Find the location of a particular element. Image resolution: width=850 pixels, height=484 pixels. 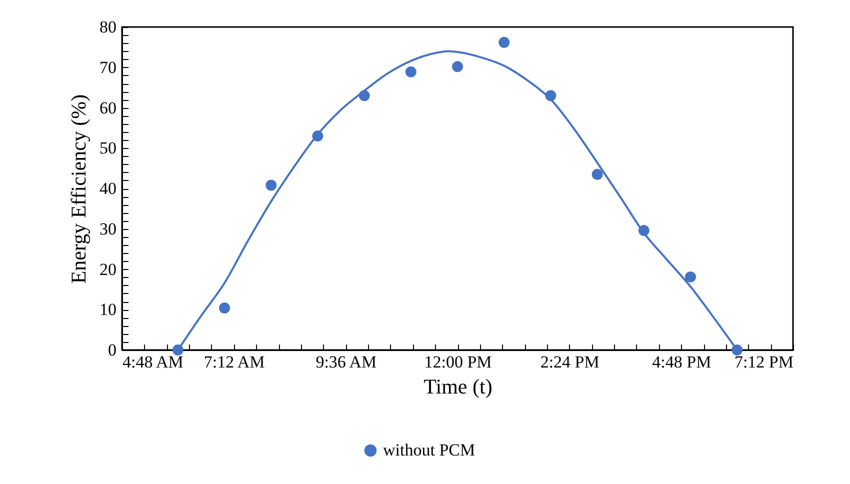

x-tick-label: 4:48 PM is located at coordinates (682, 362).